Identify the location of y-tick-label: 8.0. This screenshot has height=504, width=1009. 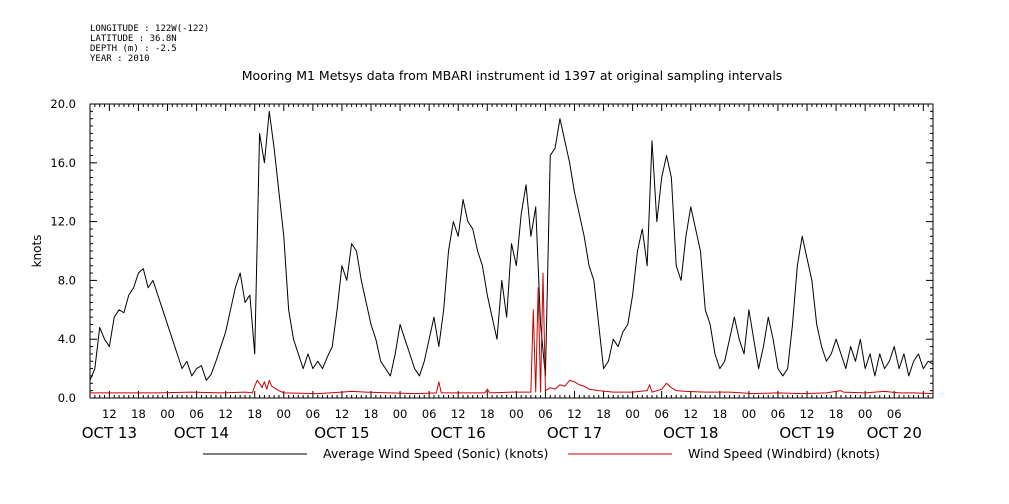
(67, 280).